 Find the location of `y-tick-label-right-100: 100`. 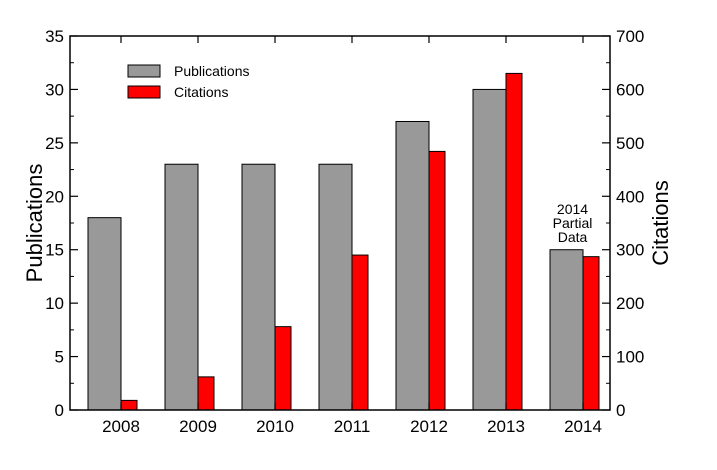

y-tick-label-right-100: 100 is located at coordinates (630, 357).